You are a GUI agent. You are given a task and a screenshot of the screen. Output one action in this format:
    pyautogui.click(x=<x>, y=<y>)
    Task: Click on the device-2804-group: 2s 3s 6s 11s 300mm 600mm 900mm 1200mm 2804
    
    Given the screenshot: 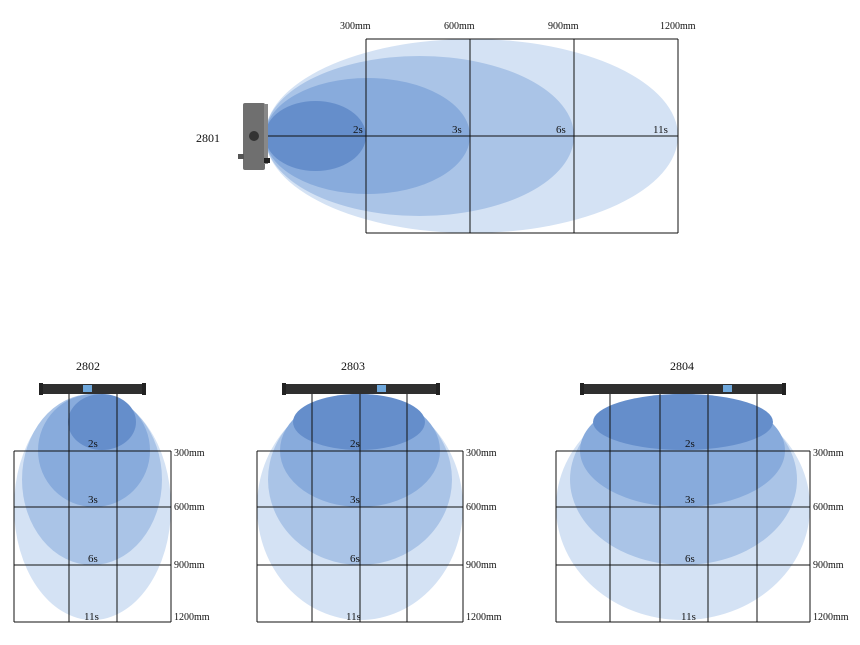 What is the action you would take?
    pyautogui.click(x=702, y=491)
    